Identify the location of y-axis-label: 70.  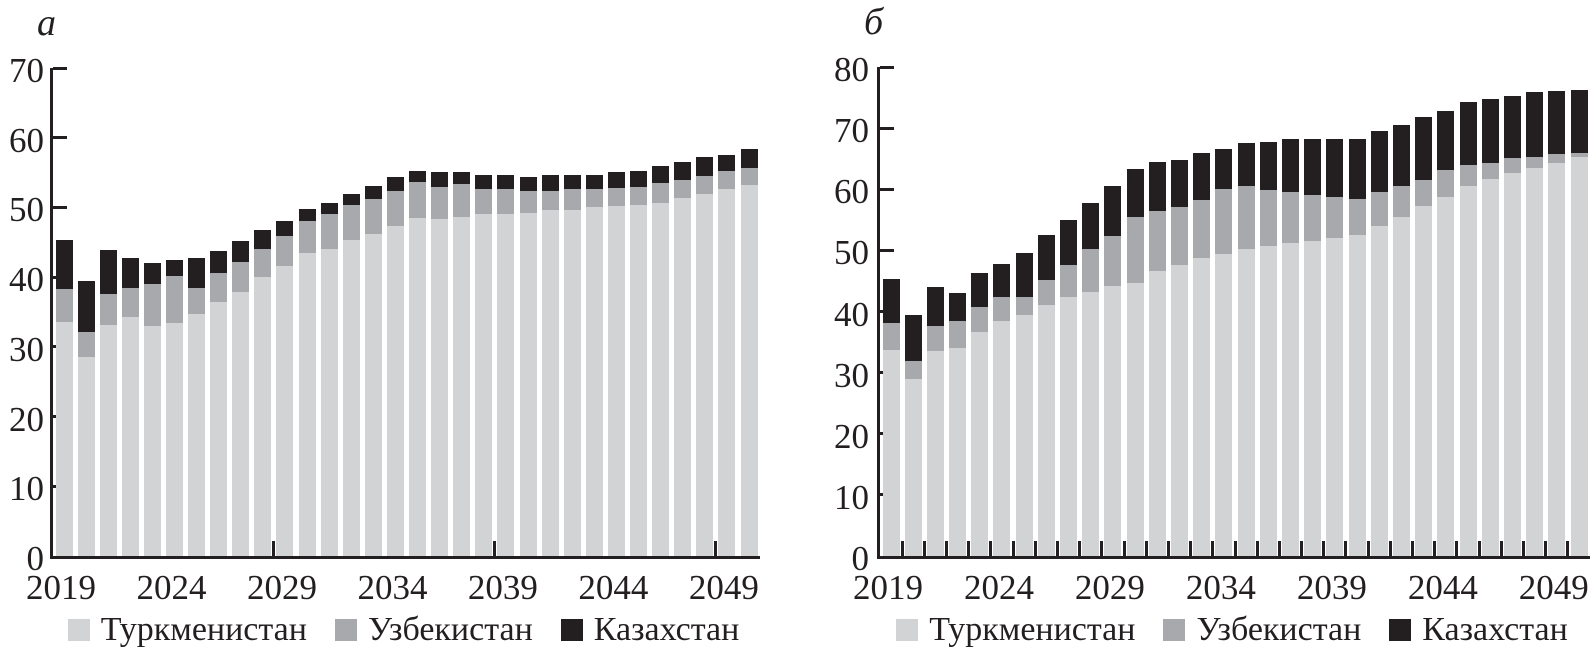
(851, 131).